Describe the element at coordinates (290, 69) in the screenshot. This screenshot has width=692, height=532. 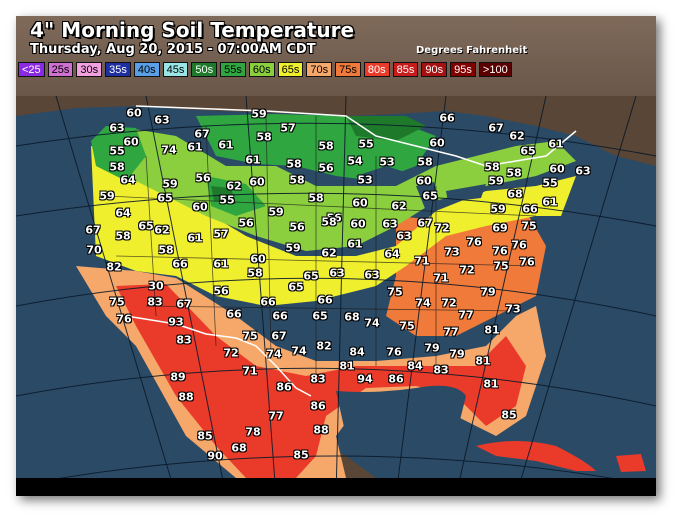
I see `legend-swatch: 65s` at that location.